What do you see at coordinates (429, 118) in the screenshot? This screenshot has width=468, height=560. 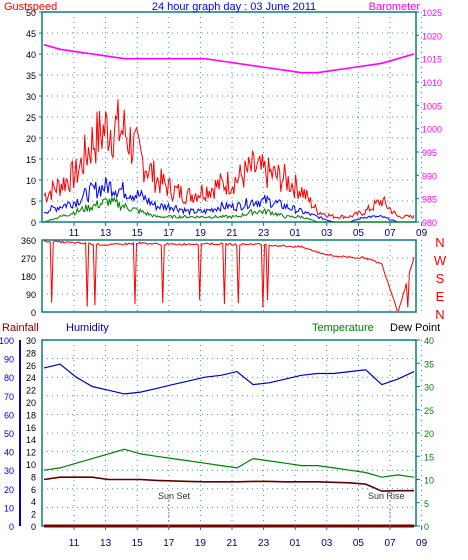 I see `baro-right-ticks: 1025 1020 1015 1010 1005 1000 995 990 985 980` at bounding box center [429, 118].